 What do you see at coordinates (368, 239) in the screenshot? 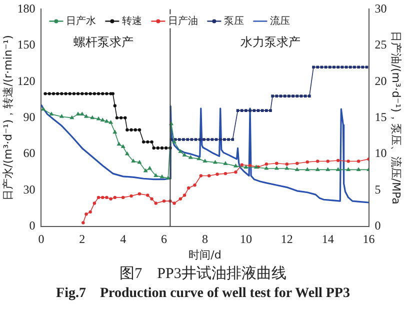
I see `x-tick-label: 16` at bounding box center [368, 239].